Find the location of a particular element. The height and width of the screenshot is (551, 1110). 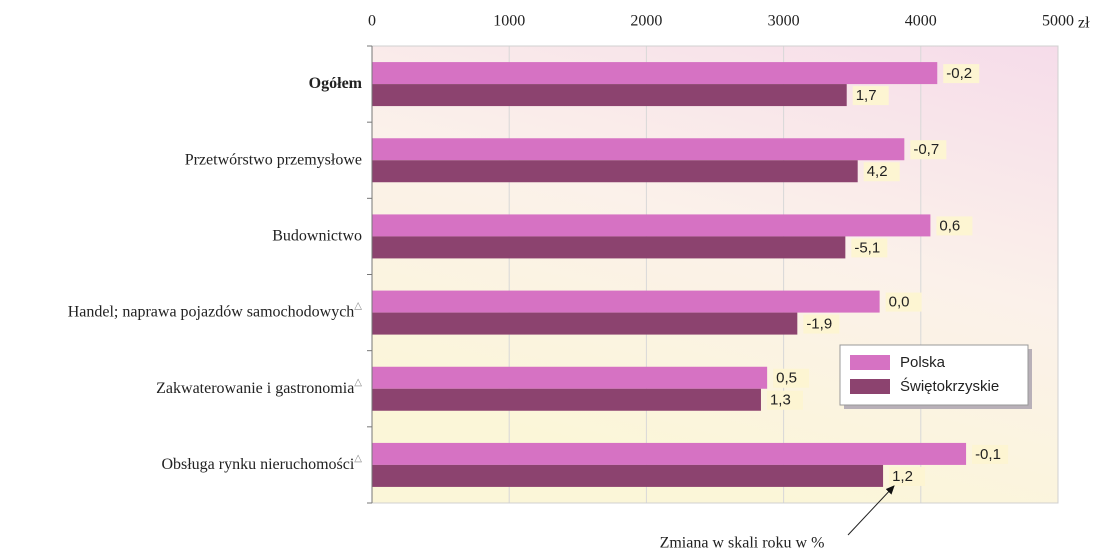

annotation: Zmiana w skali roku w % is located at coordinates (742, 543).